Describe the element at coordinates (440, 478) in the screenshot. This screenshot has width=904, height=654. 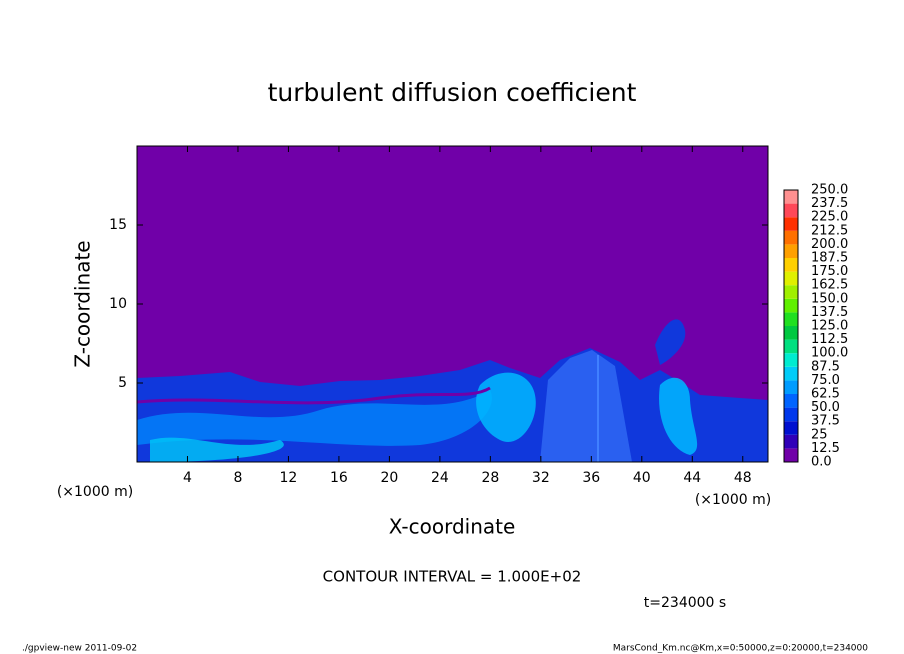
I see `x-tick-label: 24` at that location.